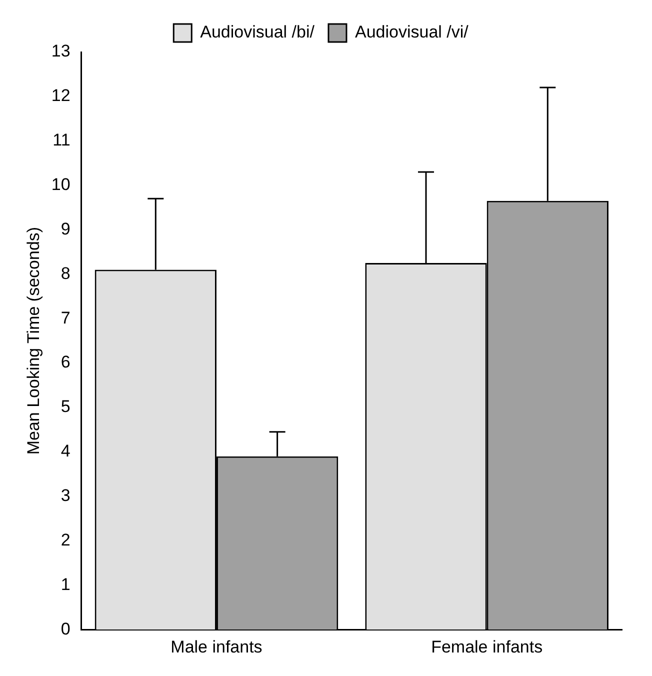  Describe the element at coordinates (487, 646) in the screenshot. I see `x-tick-label: Female infants` at that location.